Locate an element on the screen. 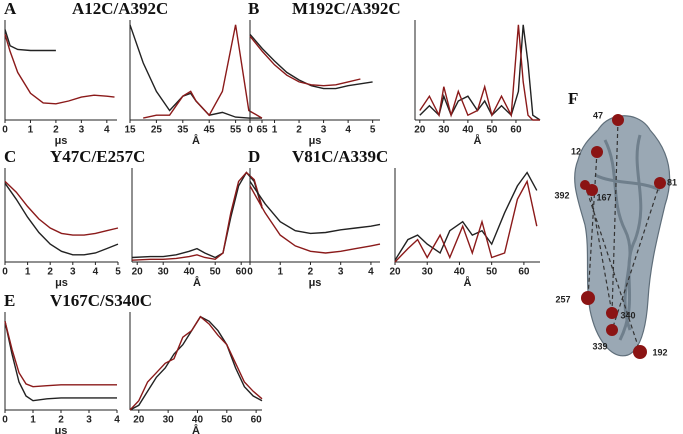 The width and height of the screenshot is (683, 434). panel-label: B is located at coordinates (253, 9).